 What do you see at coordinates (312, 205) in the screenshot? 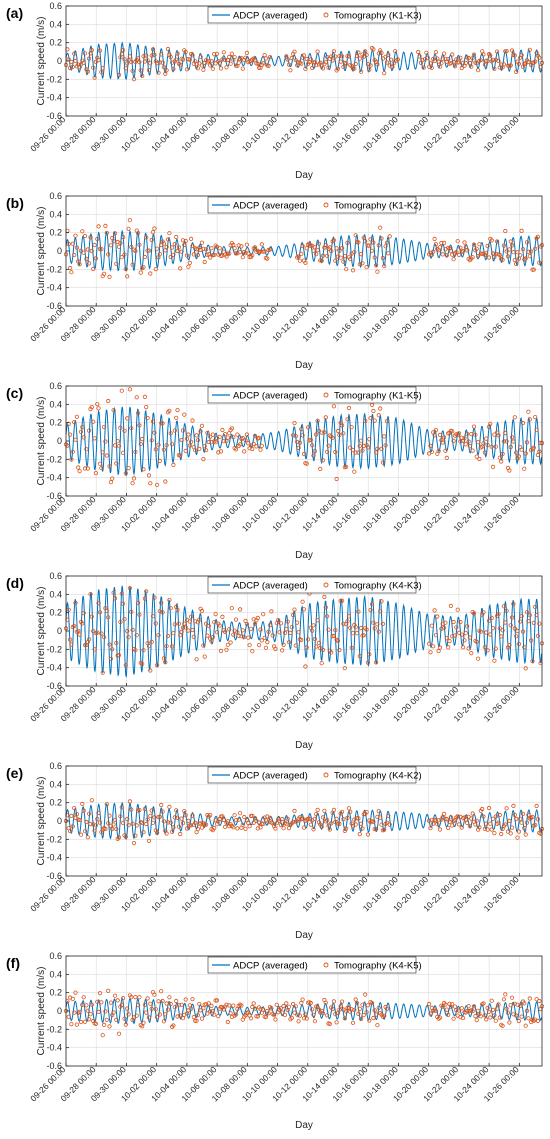
I see `legend-box` at bounding box center [312, 205].